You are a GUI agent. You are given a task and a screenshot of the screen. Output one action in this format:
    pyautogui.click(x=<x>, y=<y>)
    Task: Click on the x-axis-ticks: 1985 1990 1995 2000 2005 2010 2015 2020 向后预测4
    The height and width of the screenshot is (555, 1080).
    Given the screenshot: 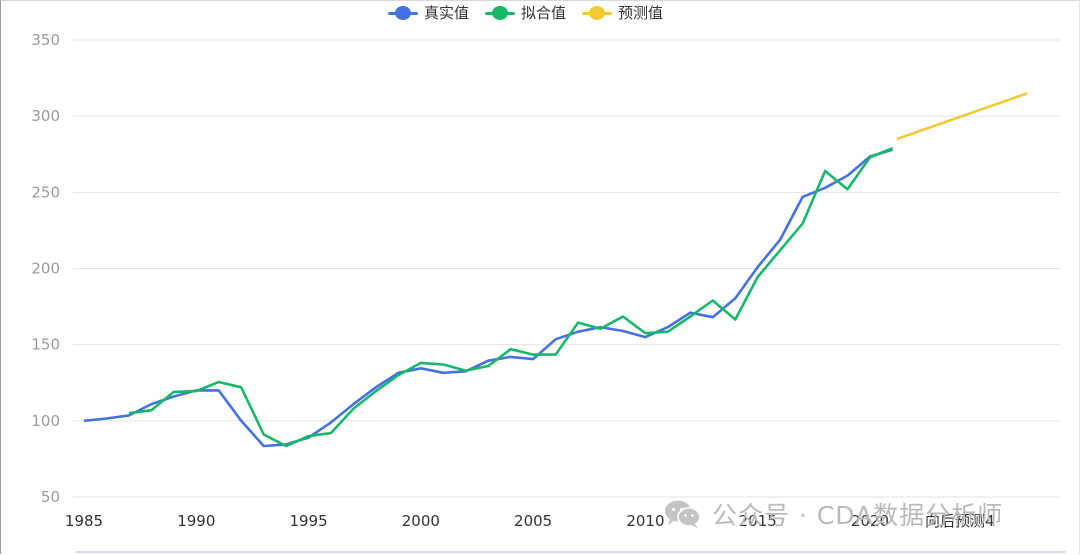 What is the action you would take?
    pyautogui.click(x=530, y=521)
    